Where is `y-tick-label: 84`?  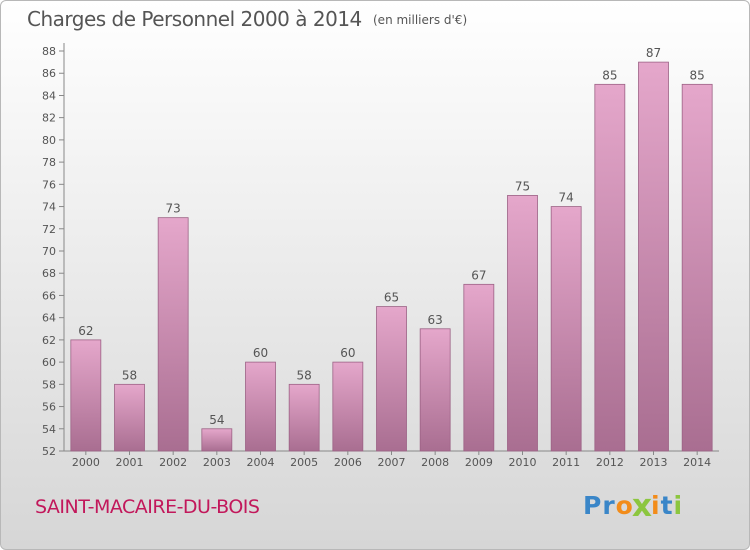
y-tick-label: 84 is located at coordinates (49, 95).